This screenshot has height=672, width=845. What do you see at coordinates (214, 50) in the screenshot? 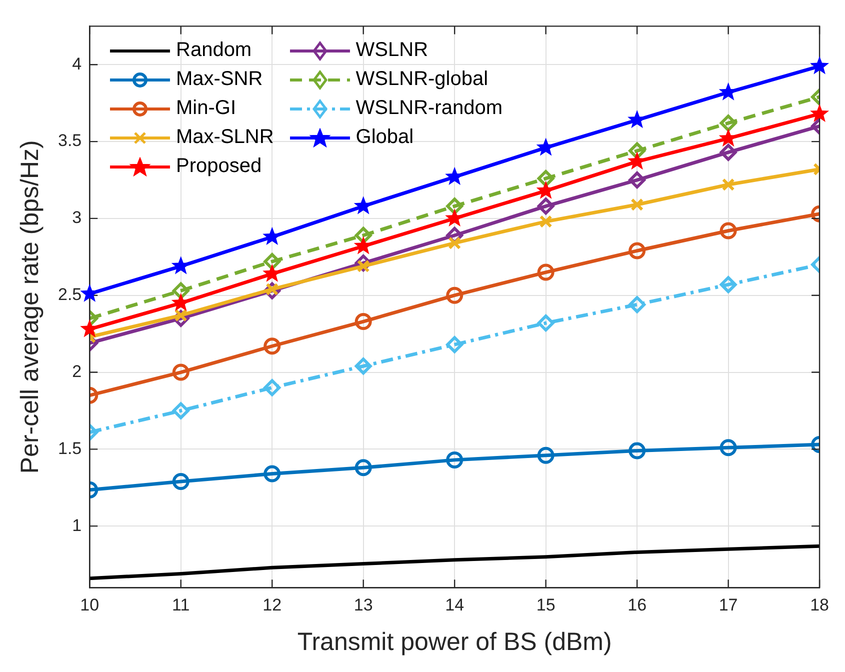
I see `legend-label: Random` at bounding box center [214, 50].